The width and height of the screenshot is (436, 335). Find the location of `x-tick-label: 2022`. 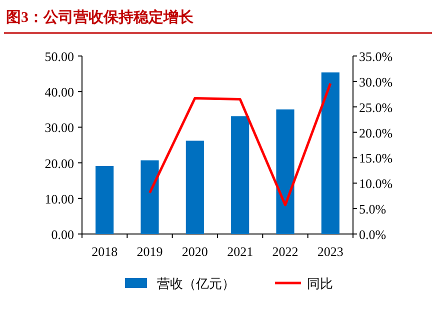

x-tick-label: 2022 is located at coordinates (285, 251).